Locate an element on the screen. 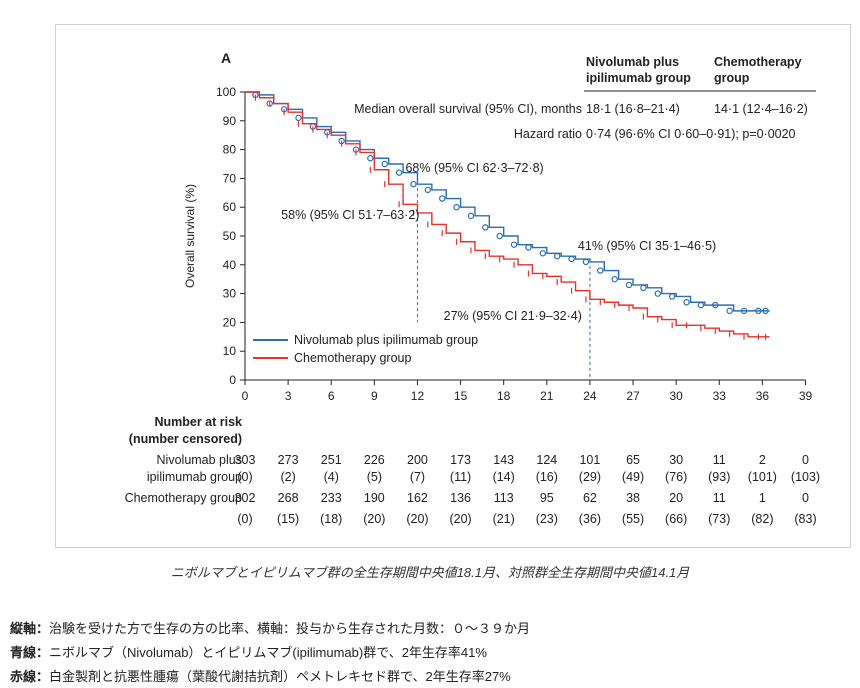  chemo-censored: (55) is located at coordinates (633, 519).